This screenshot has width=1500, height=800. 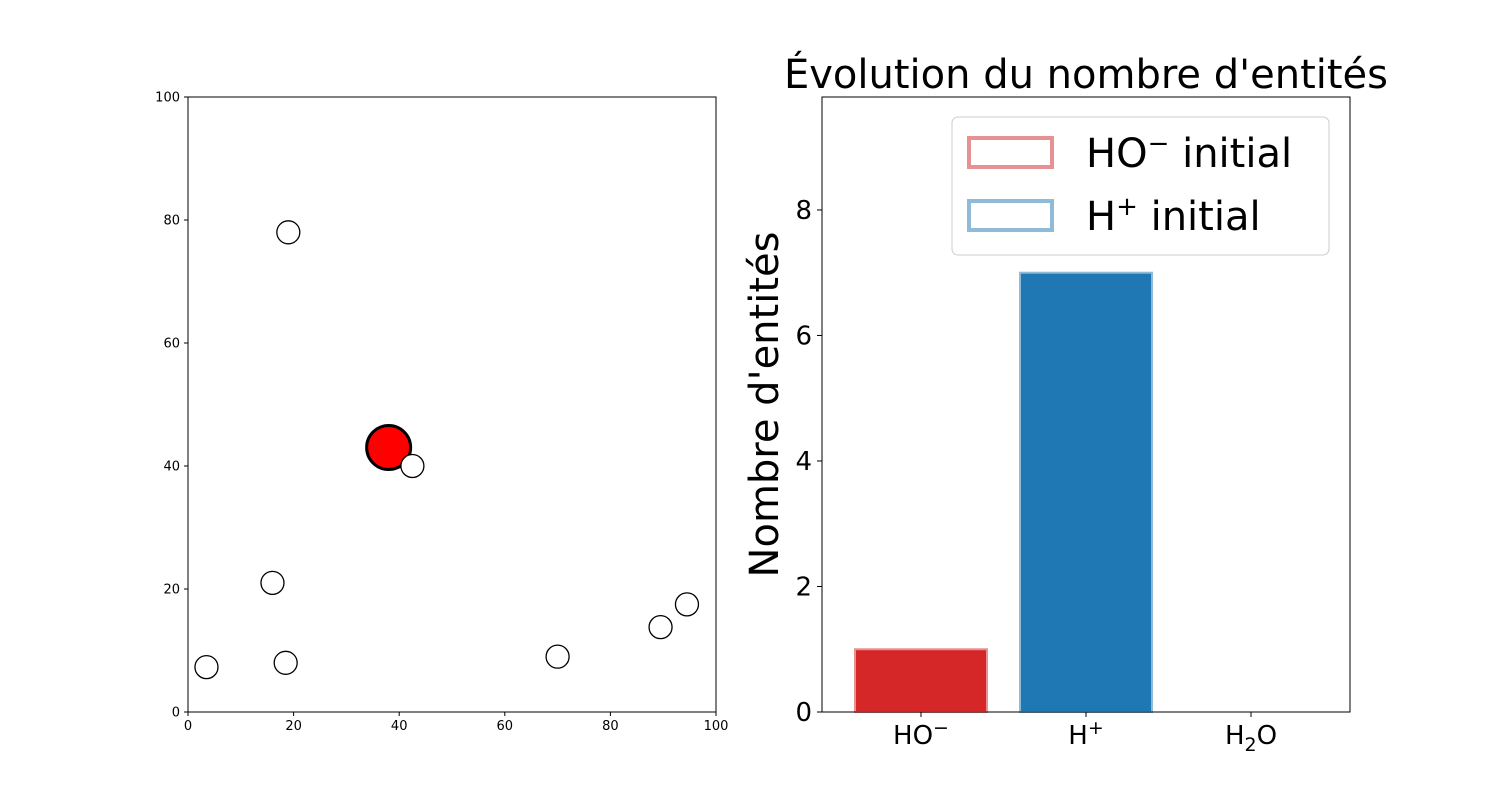 What do you see at coordinates (803, 336) in the screenshot?
I see `bar-y-tick-label: 6` at bounding box center [803, 336].